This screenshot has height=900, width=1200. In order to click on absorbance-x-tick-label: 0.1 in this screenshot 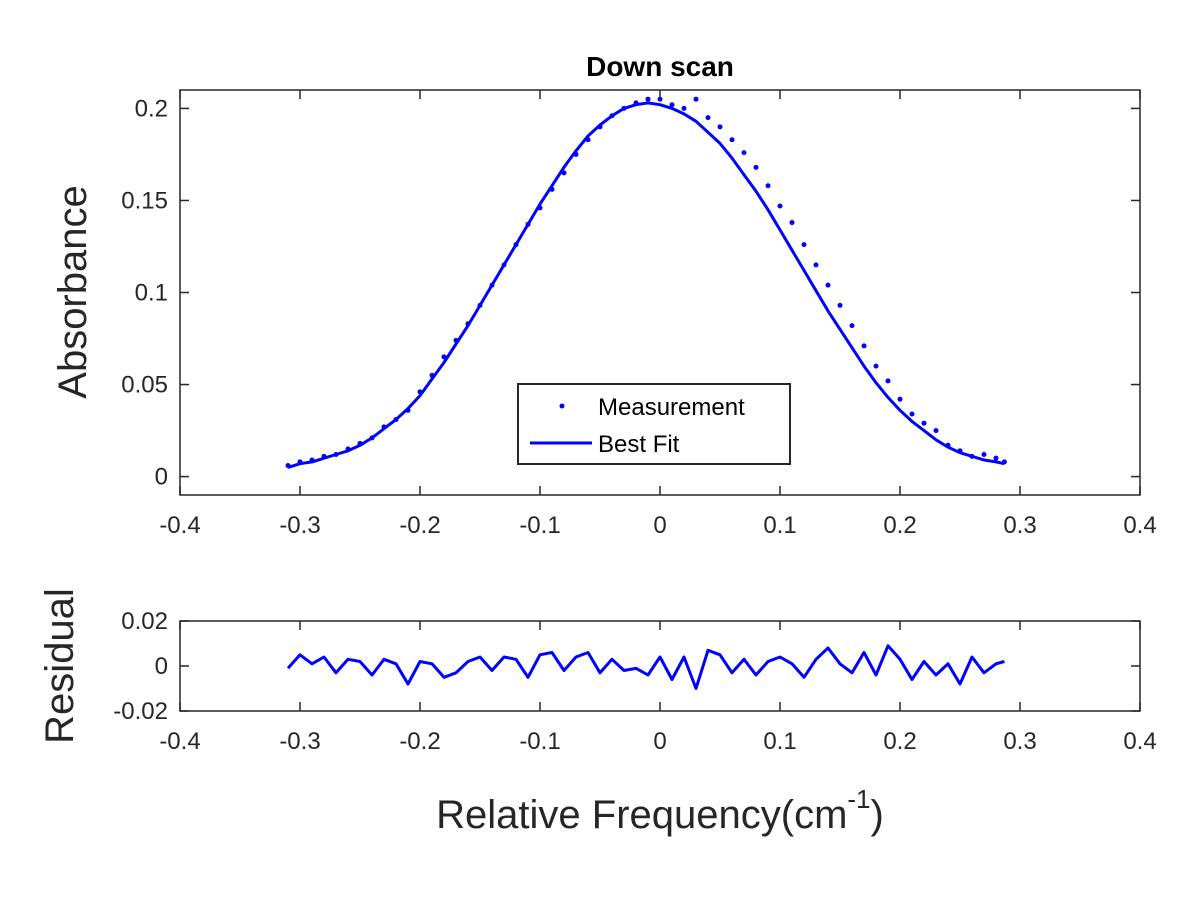, I will do `click(779, 525)`.